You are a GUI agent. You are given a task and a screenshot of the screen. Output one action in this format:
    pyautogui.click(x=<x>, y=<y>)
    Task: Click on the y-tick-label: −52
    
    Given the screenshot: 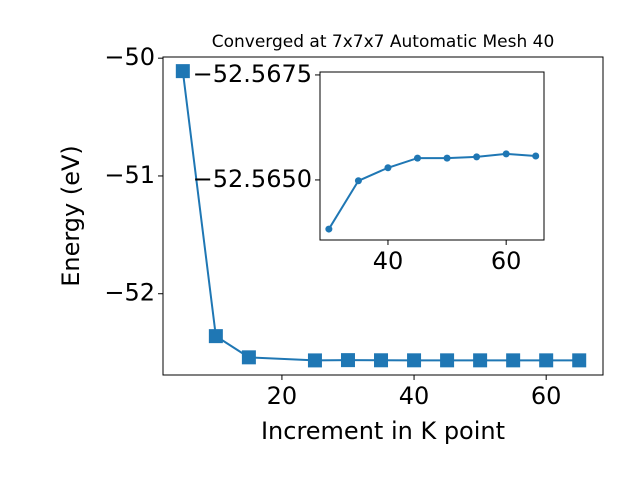 What is the action you would take?
    pyautogui.click(x=129, y=293)
    